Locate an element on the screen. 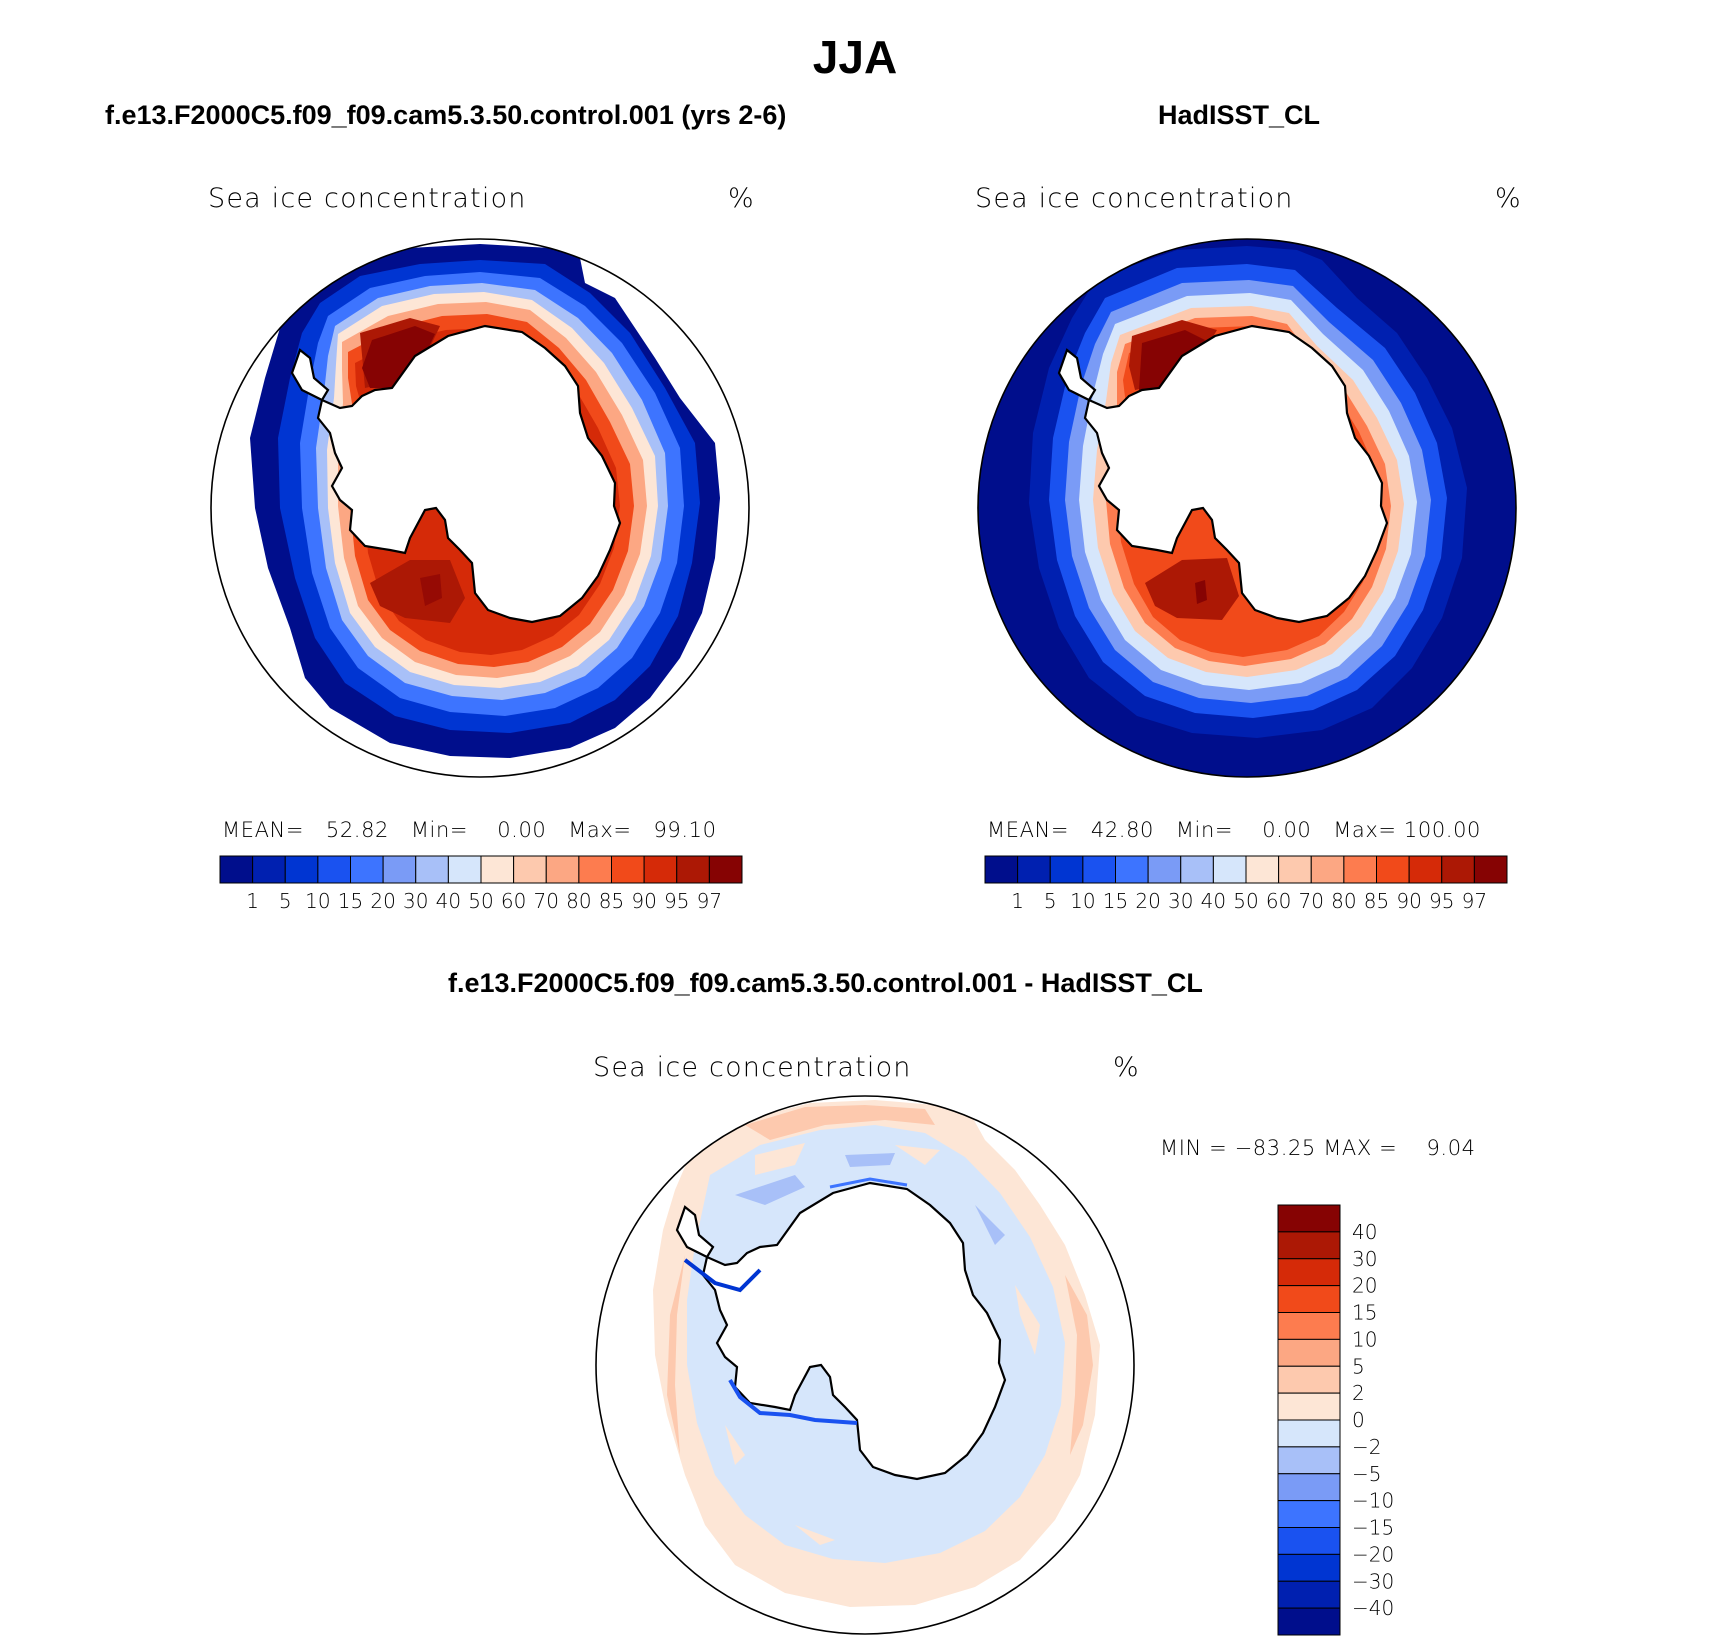 The width and height of the screenshot is (1710, 1637). panel3-subtitle: Sea ice concentration is located at coordinates (752, 1067).